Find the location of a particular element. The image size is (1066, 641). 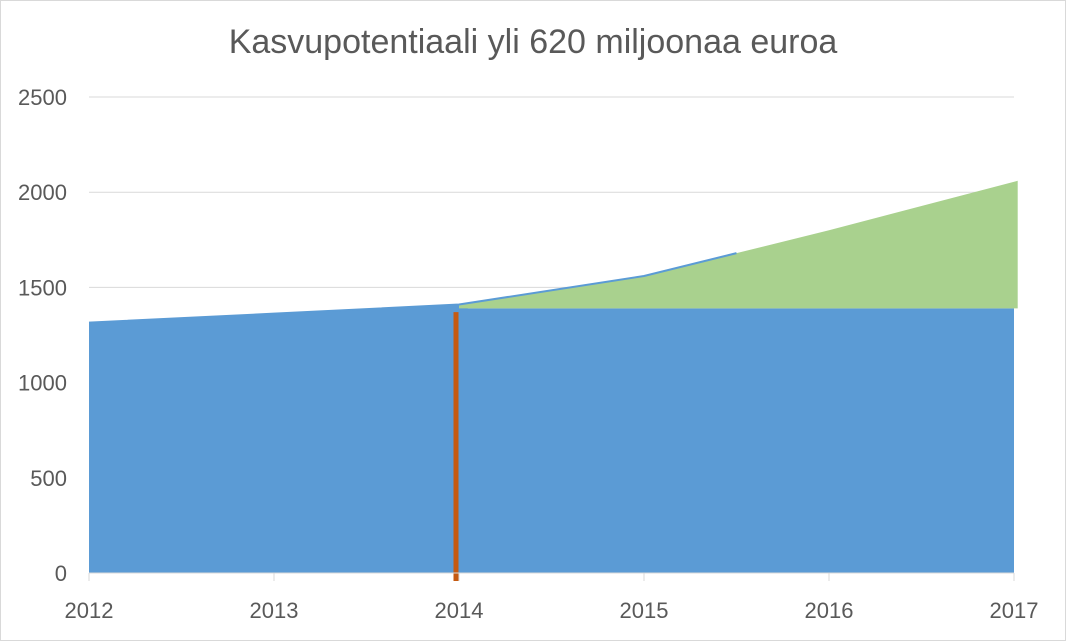

y-tick-label-500: 500 is located at coordinates (48, 478).